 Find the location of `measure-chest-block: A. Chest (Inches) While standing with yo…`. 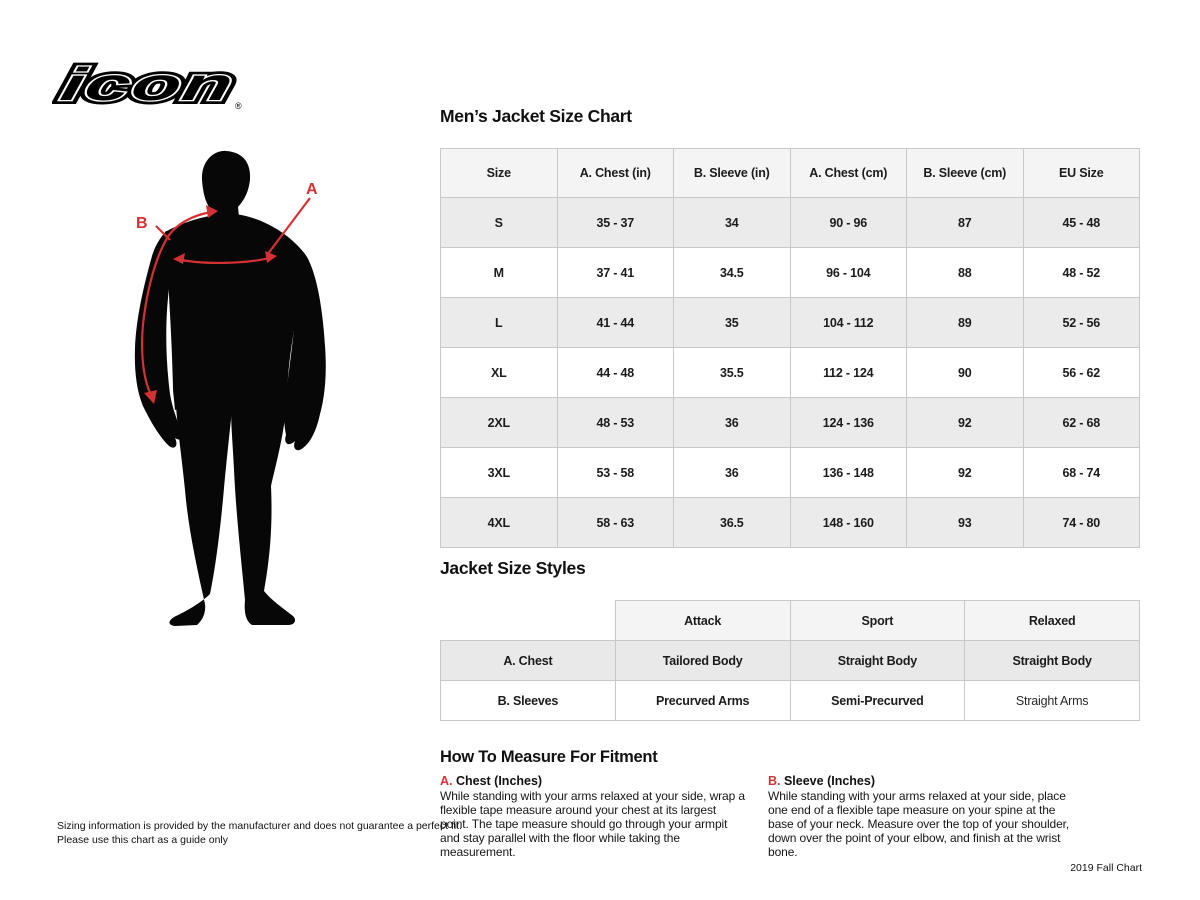

measure-chest-block: A. Chest (Inches) While standing with yo… is located at coordinates (592, 816).